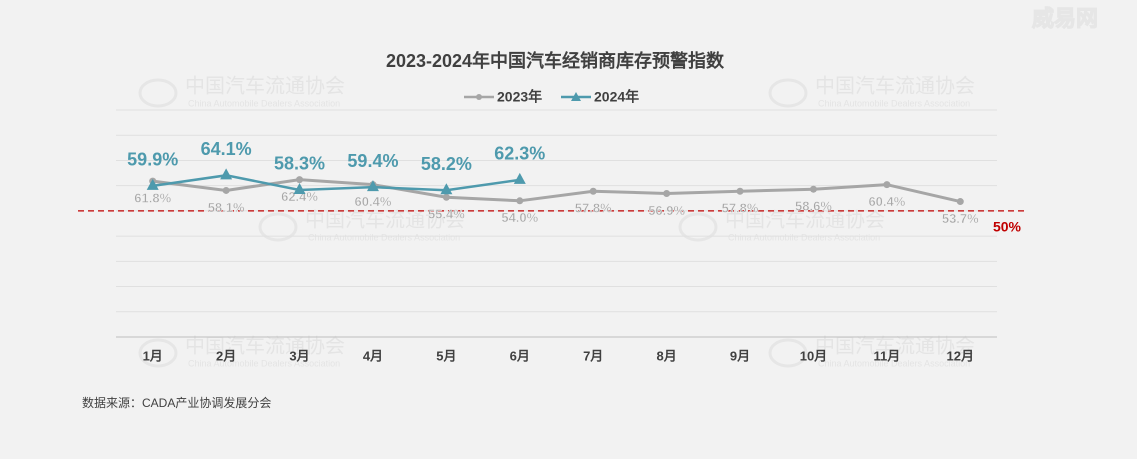 This screenshot has height=459, width=1137. Describe the element at coordinates (372, 161) in the screenshot. I see `data-label: 59.4%` at that location.